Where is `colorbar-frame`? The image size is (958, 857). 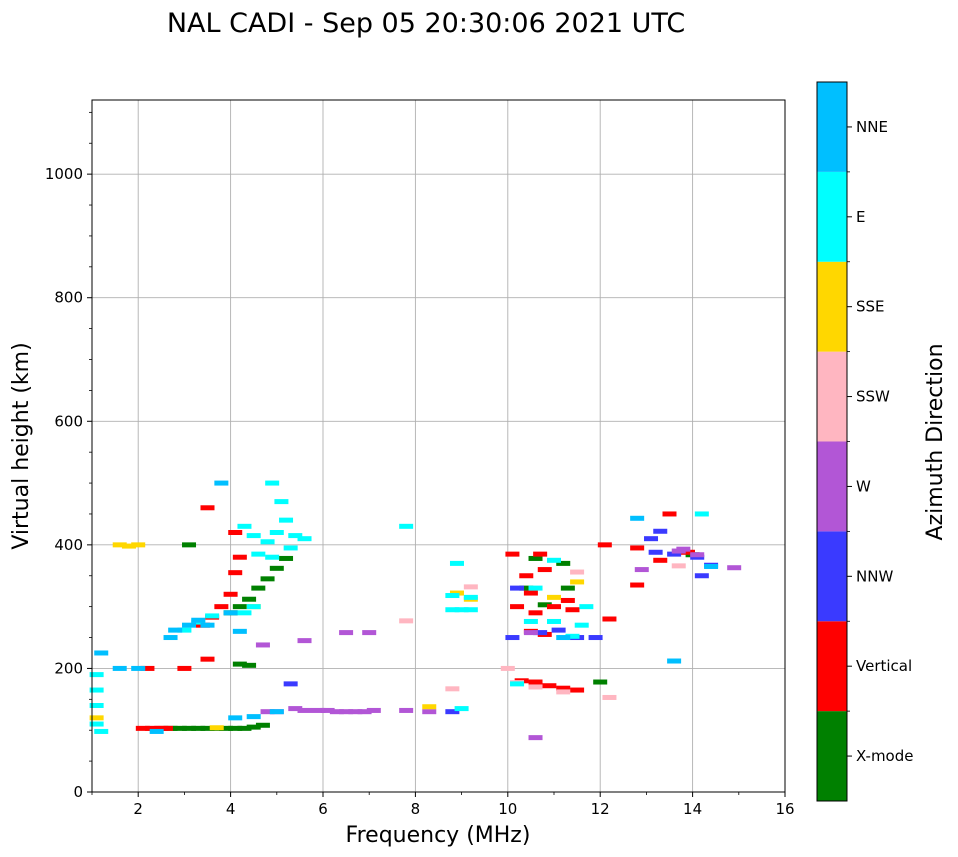 colorbar-frame is located at coordinates (832, 441).